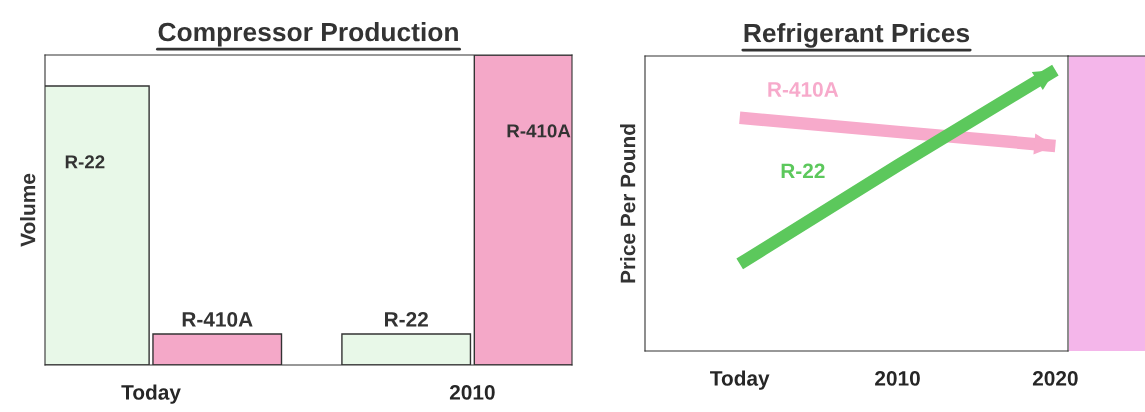 The image size is (1145, 412). Describe the element at coordinates (28, 210) in the screenshot. I see `y-axis-title: Volume` at that location.